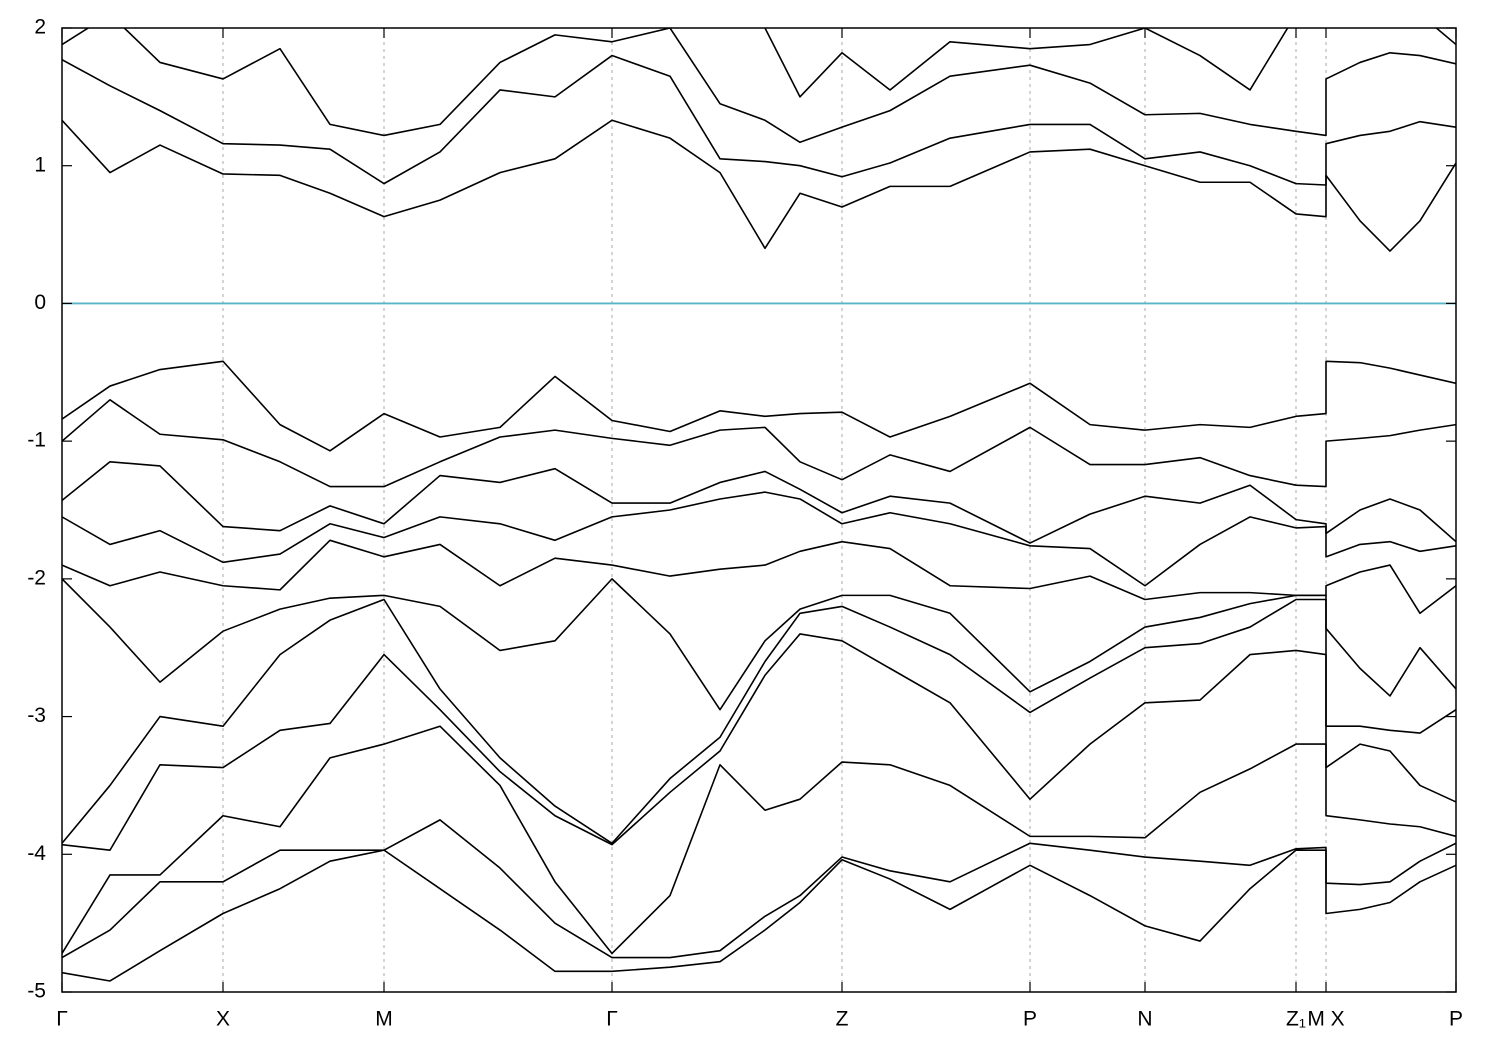  I want to click on x-tick-label: M, so click(384, 1019).